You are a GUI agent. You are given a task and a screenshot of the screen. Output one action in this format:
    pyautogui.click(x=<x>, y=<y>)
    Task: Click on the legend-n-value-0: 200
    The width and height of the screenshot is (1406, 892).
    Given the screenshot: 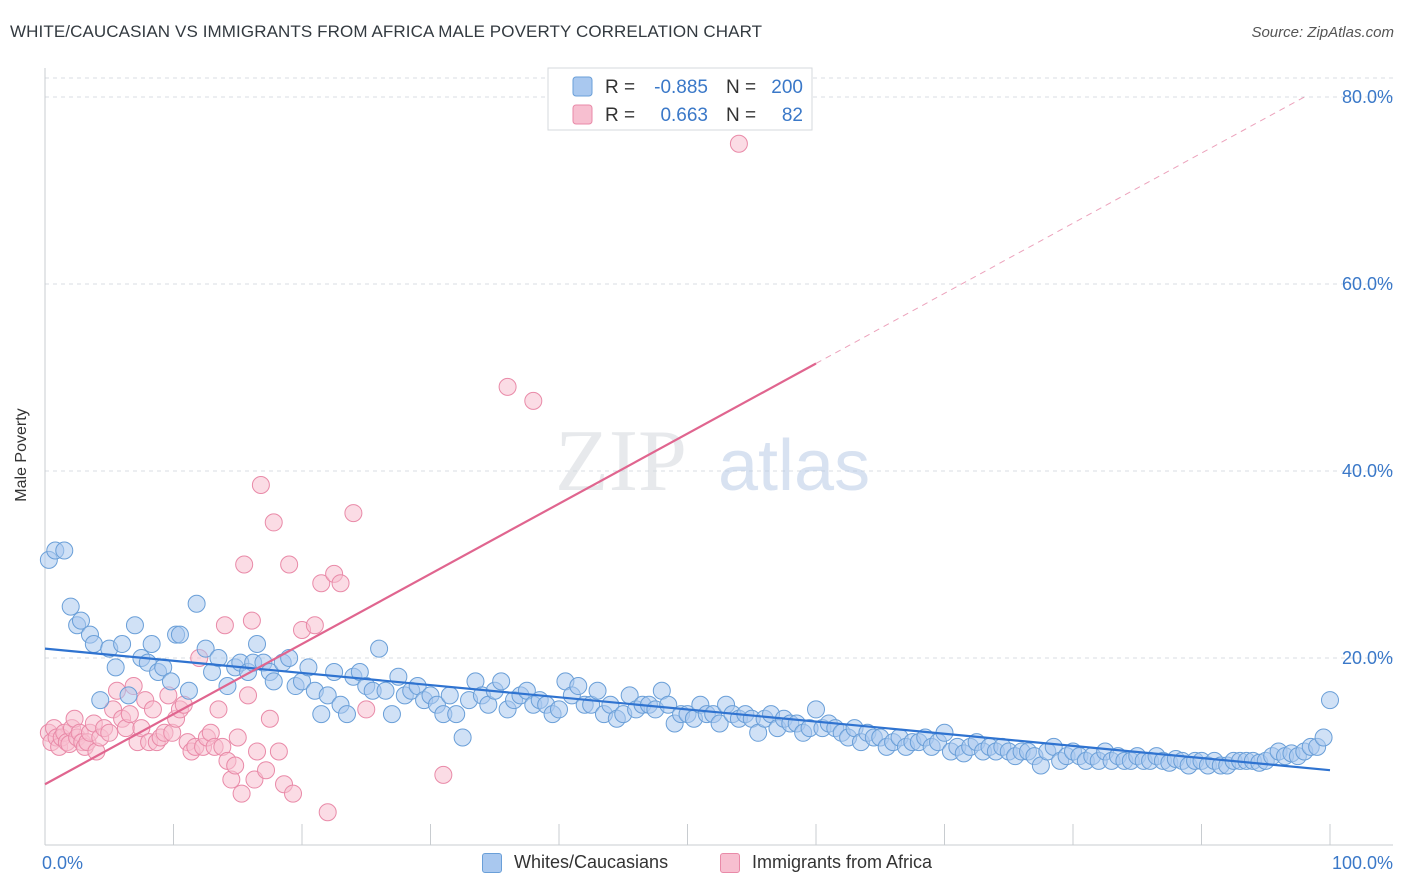 What is the action you would take?
    pyautogui.click(x=787, y=87)
    